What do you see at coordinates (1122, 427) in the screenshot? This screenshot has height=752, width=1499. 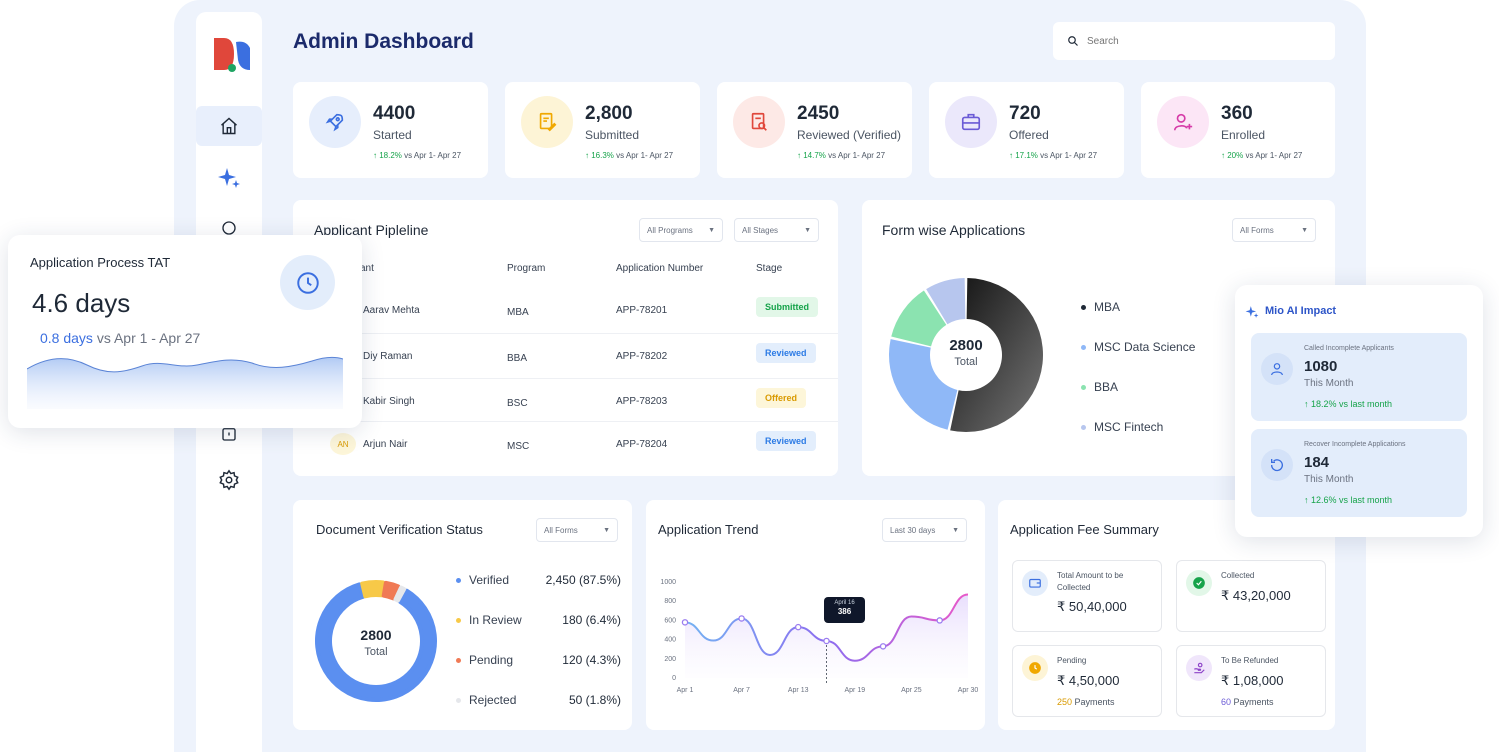 I see `legend-item: MSC Fintech` at bounding box center [1122, 427].